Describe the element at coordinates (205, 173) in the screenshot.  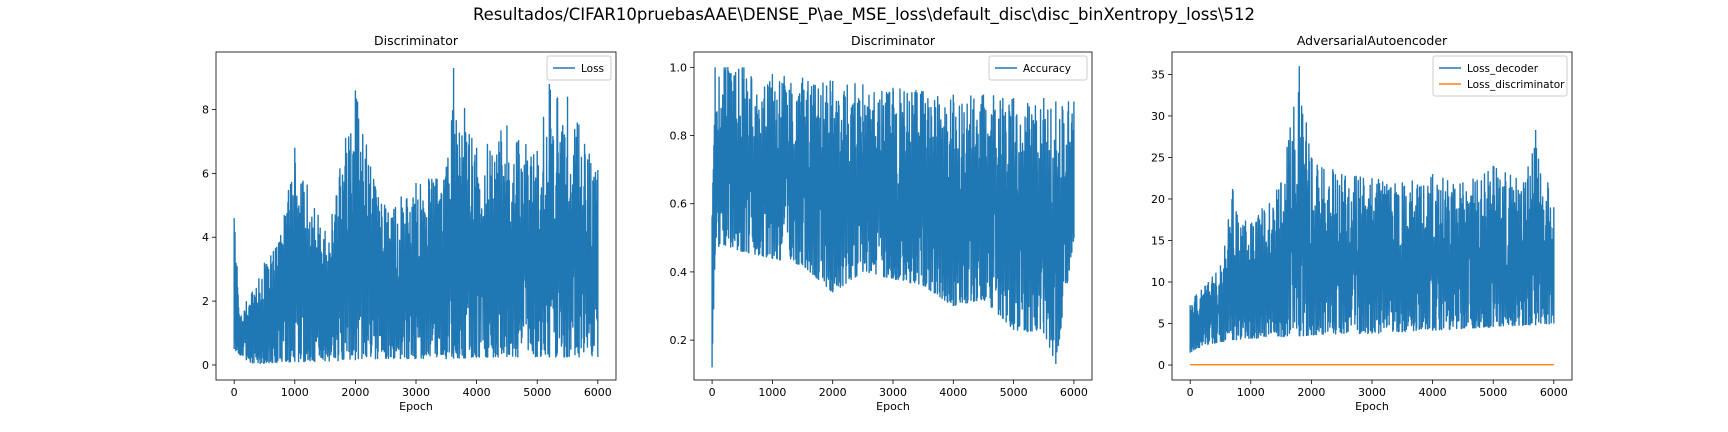
I see `y-tick-label: 6` at that location.